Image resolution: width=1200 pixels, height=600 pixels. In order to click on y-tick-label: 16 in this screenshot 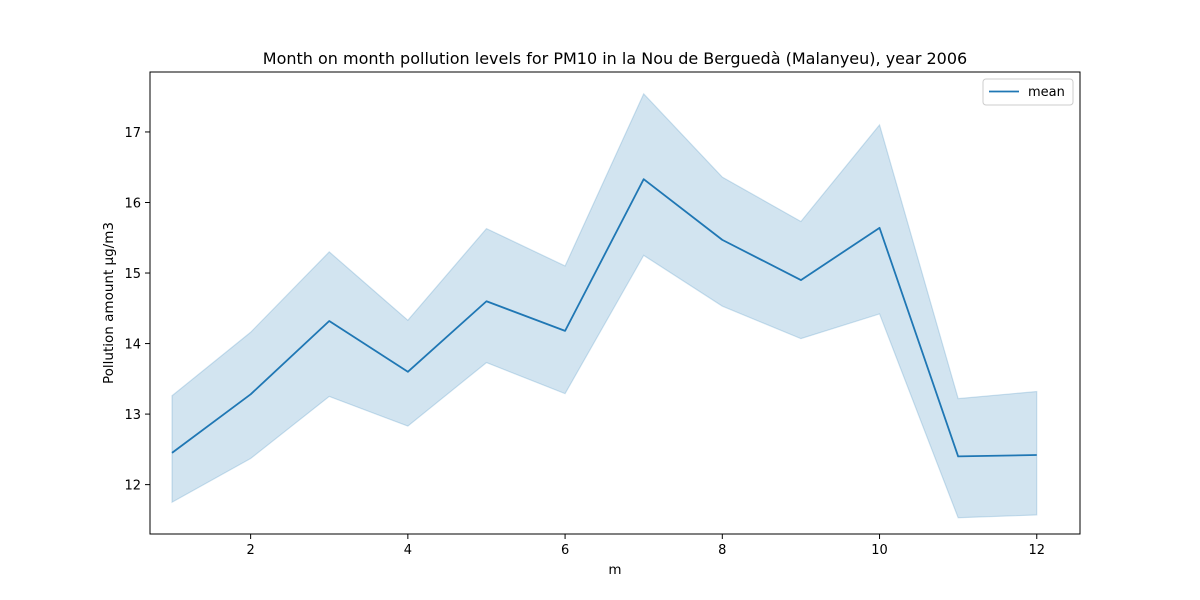, I will do `click(132, 203)`.